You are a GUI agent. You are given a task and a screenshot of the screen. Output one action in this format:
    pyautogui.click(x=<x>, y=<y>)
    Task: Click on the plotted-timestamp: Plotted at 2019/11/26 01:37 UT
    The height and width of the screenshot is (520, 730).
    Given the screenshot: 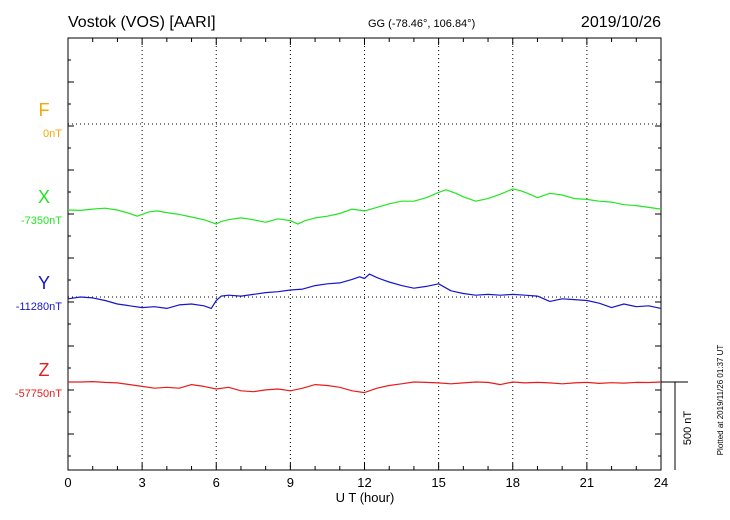 What is the action you would take?
    pyautogui.click(x=720, y=400)
    